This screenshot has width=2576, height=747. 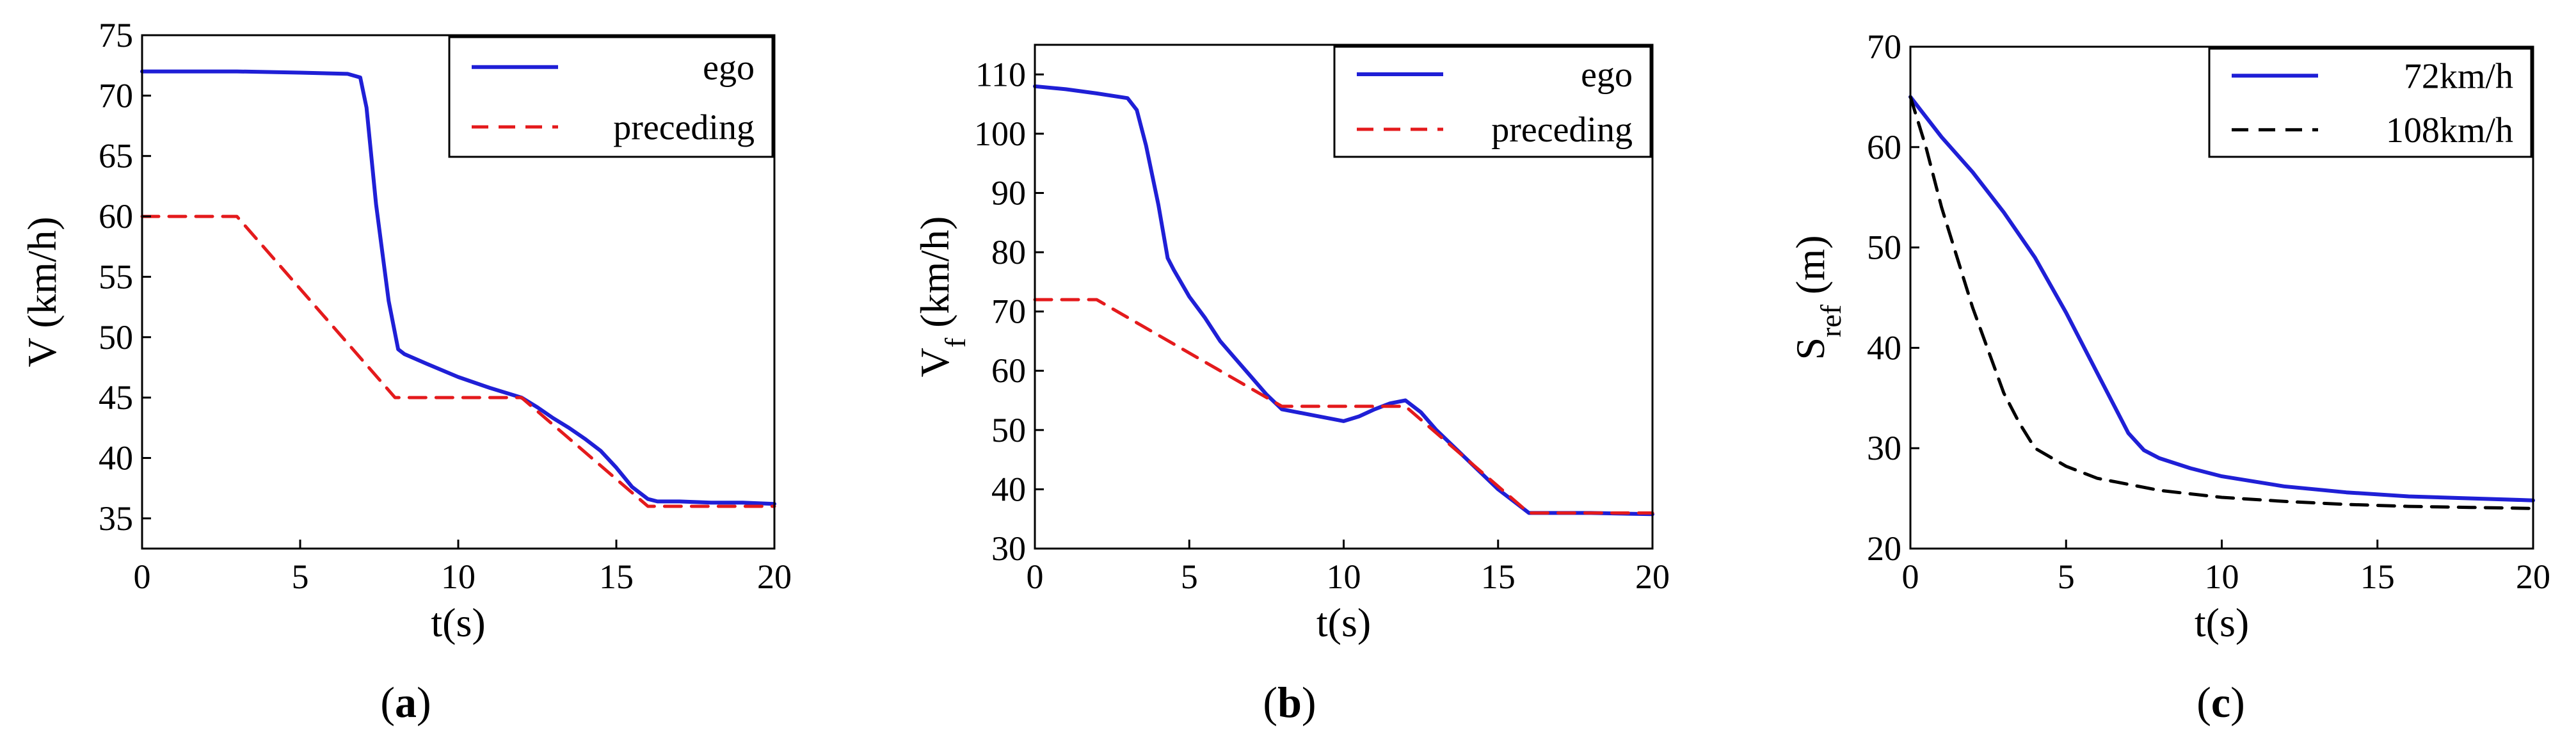 I want to click on y-tick-label: 65, so click(x=116, y=156).